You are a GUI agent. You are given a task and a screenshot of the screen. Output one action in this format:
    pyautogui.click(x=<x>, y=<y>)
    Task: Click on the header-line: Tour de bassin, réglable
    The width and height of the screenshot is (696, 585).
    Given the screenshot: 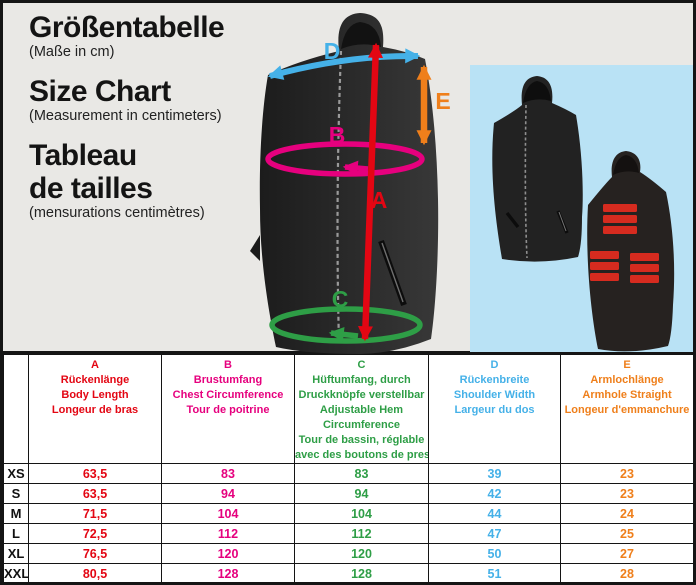 What is the action you would take?
    pyautogui.click(x=361, y=440)
    